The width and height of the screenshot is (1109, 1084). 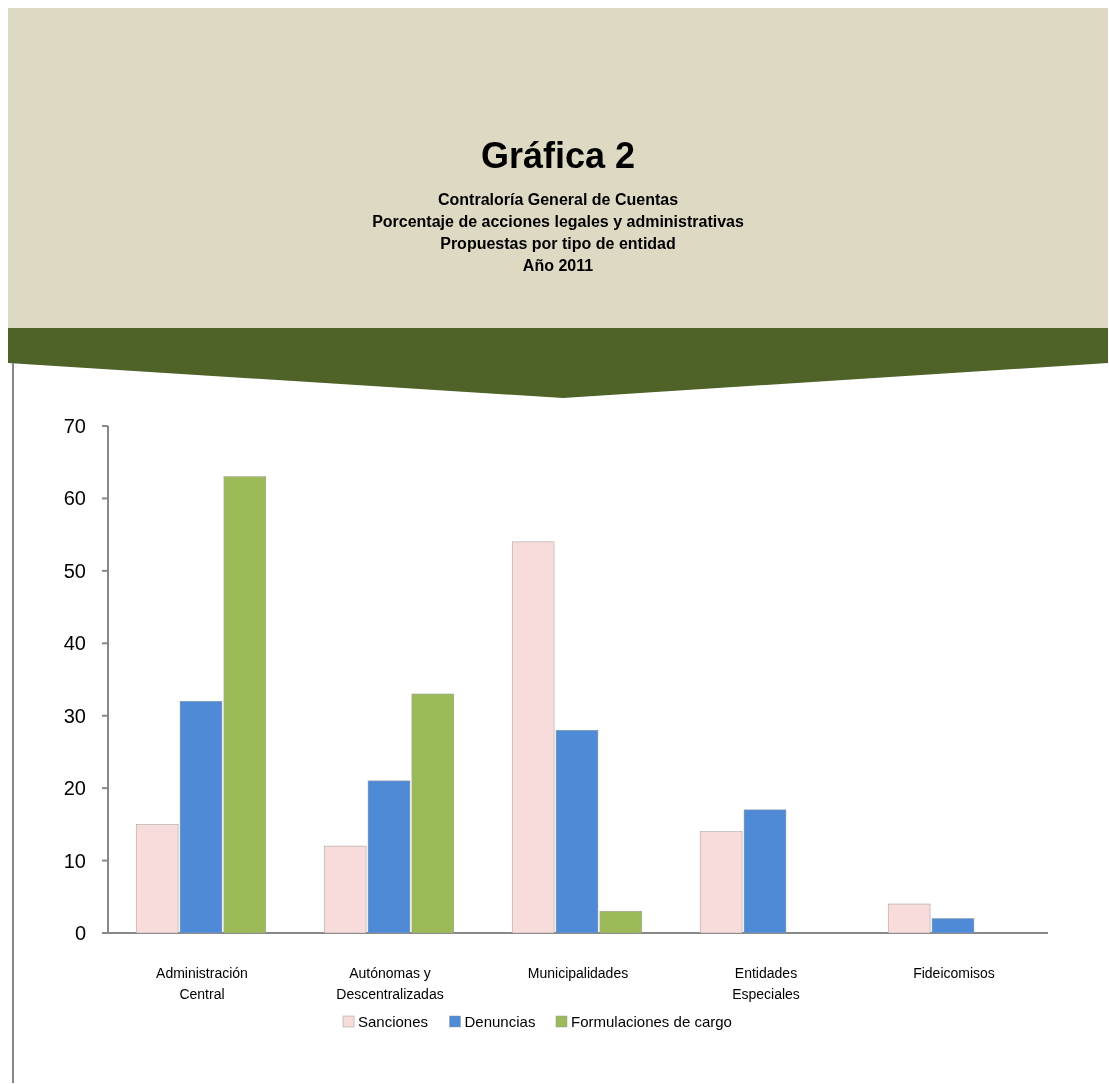 I want to click on legend-label: Denuncias, so click(x=500, y=1021).